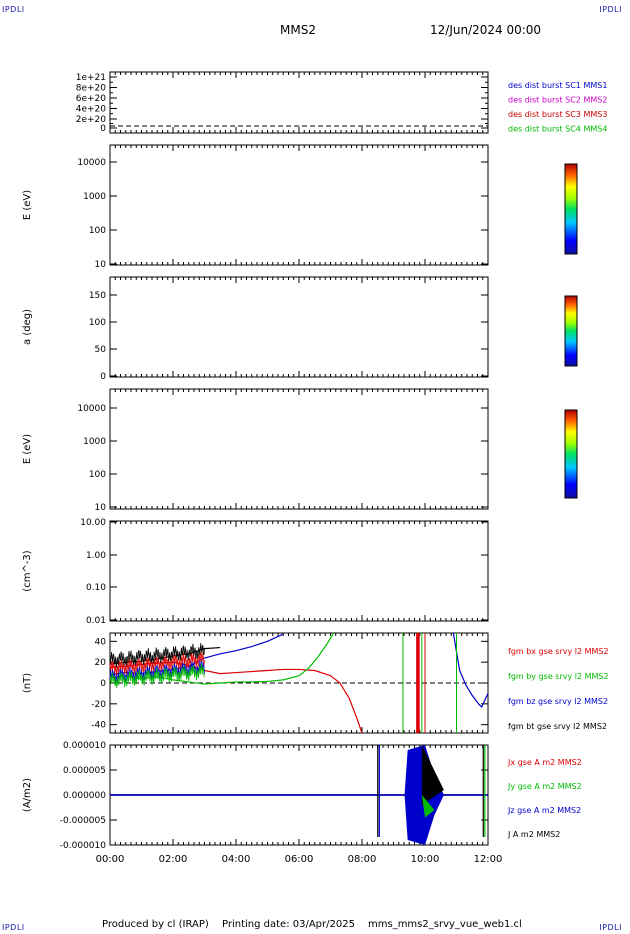  I want to click on date-title: 12/Jun/2024 00:00, so click(486, 30).